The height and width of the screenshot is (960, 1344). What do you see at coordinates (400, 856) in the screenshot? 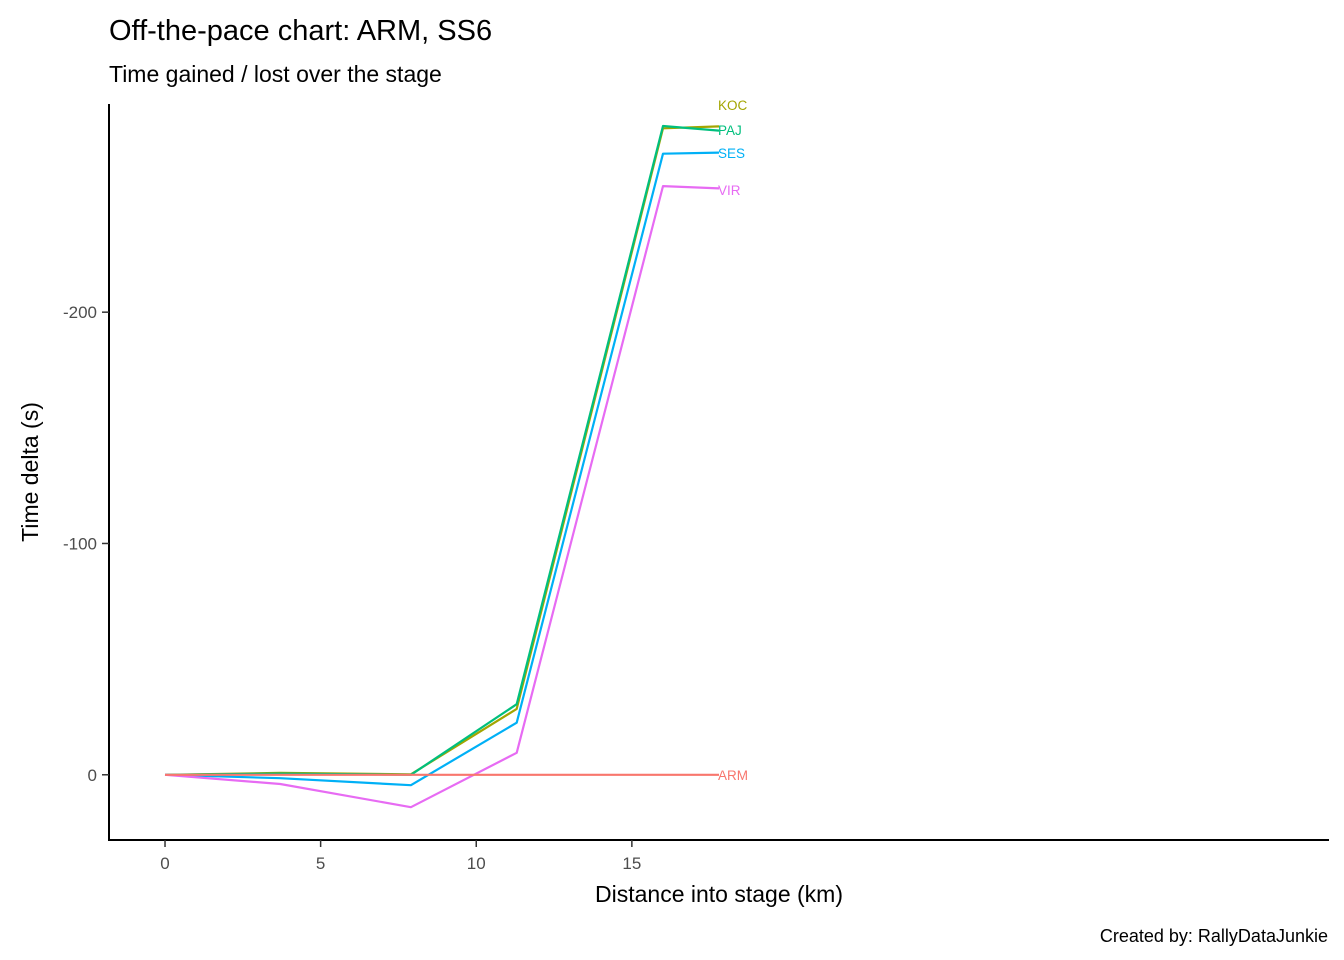
I see `x-axis-ticks: 0 5 10 15` at bounding box center [400, 856].